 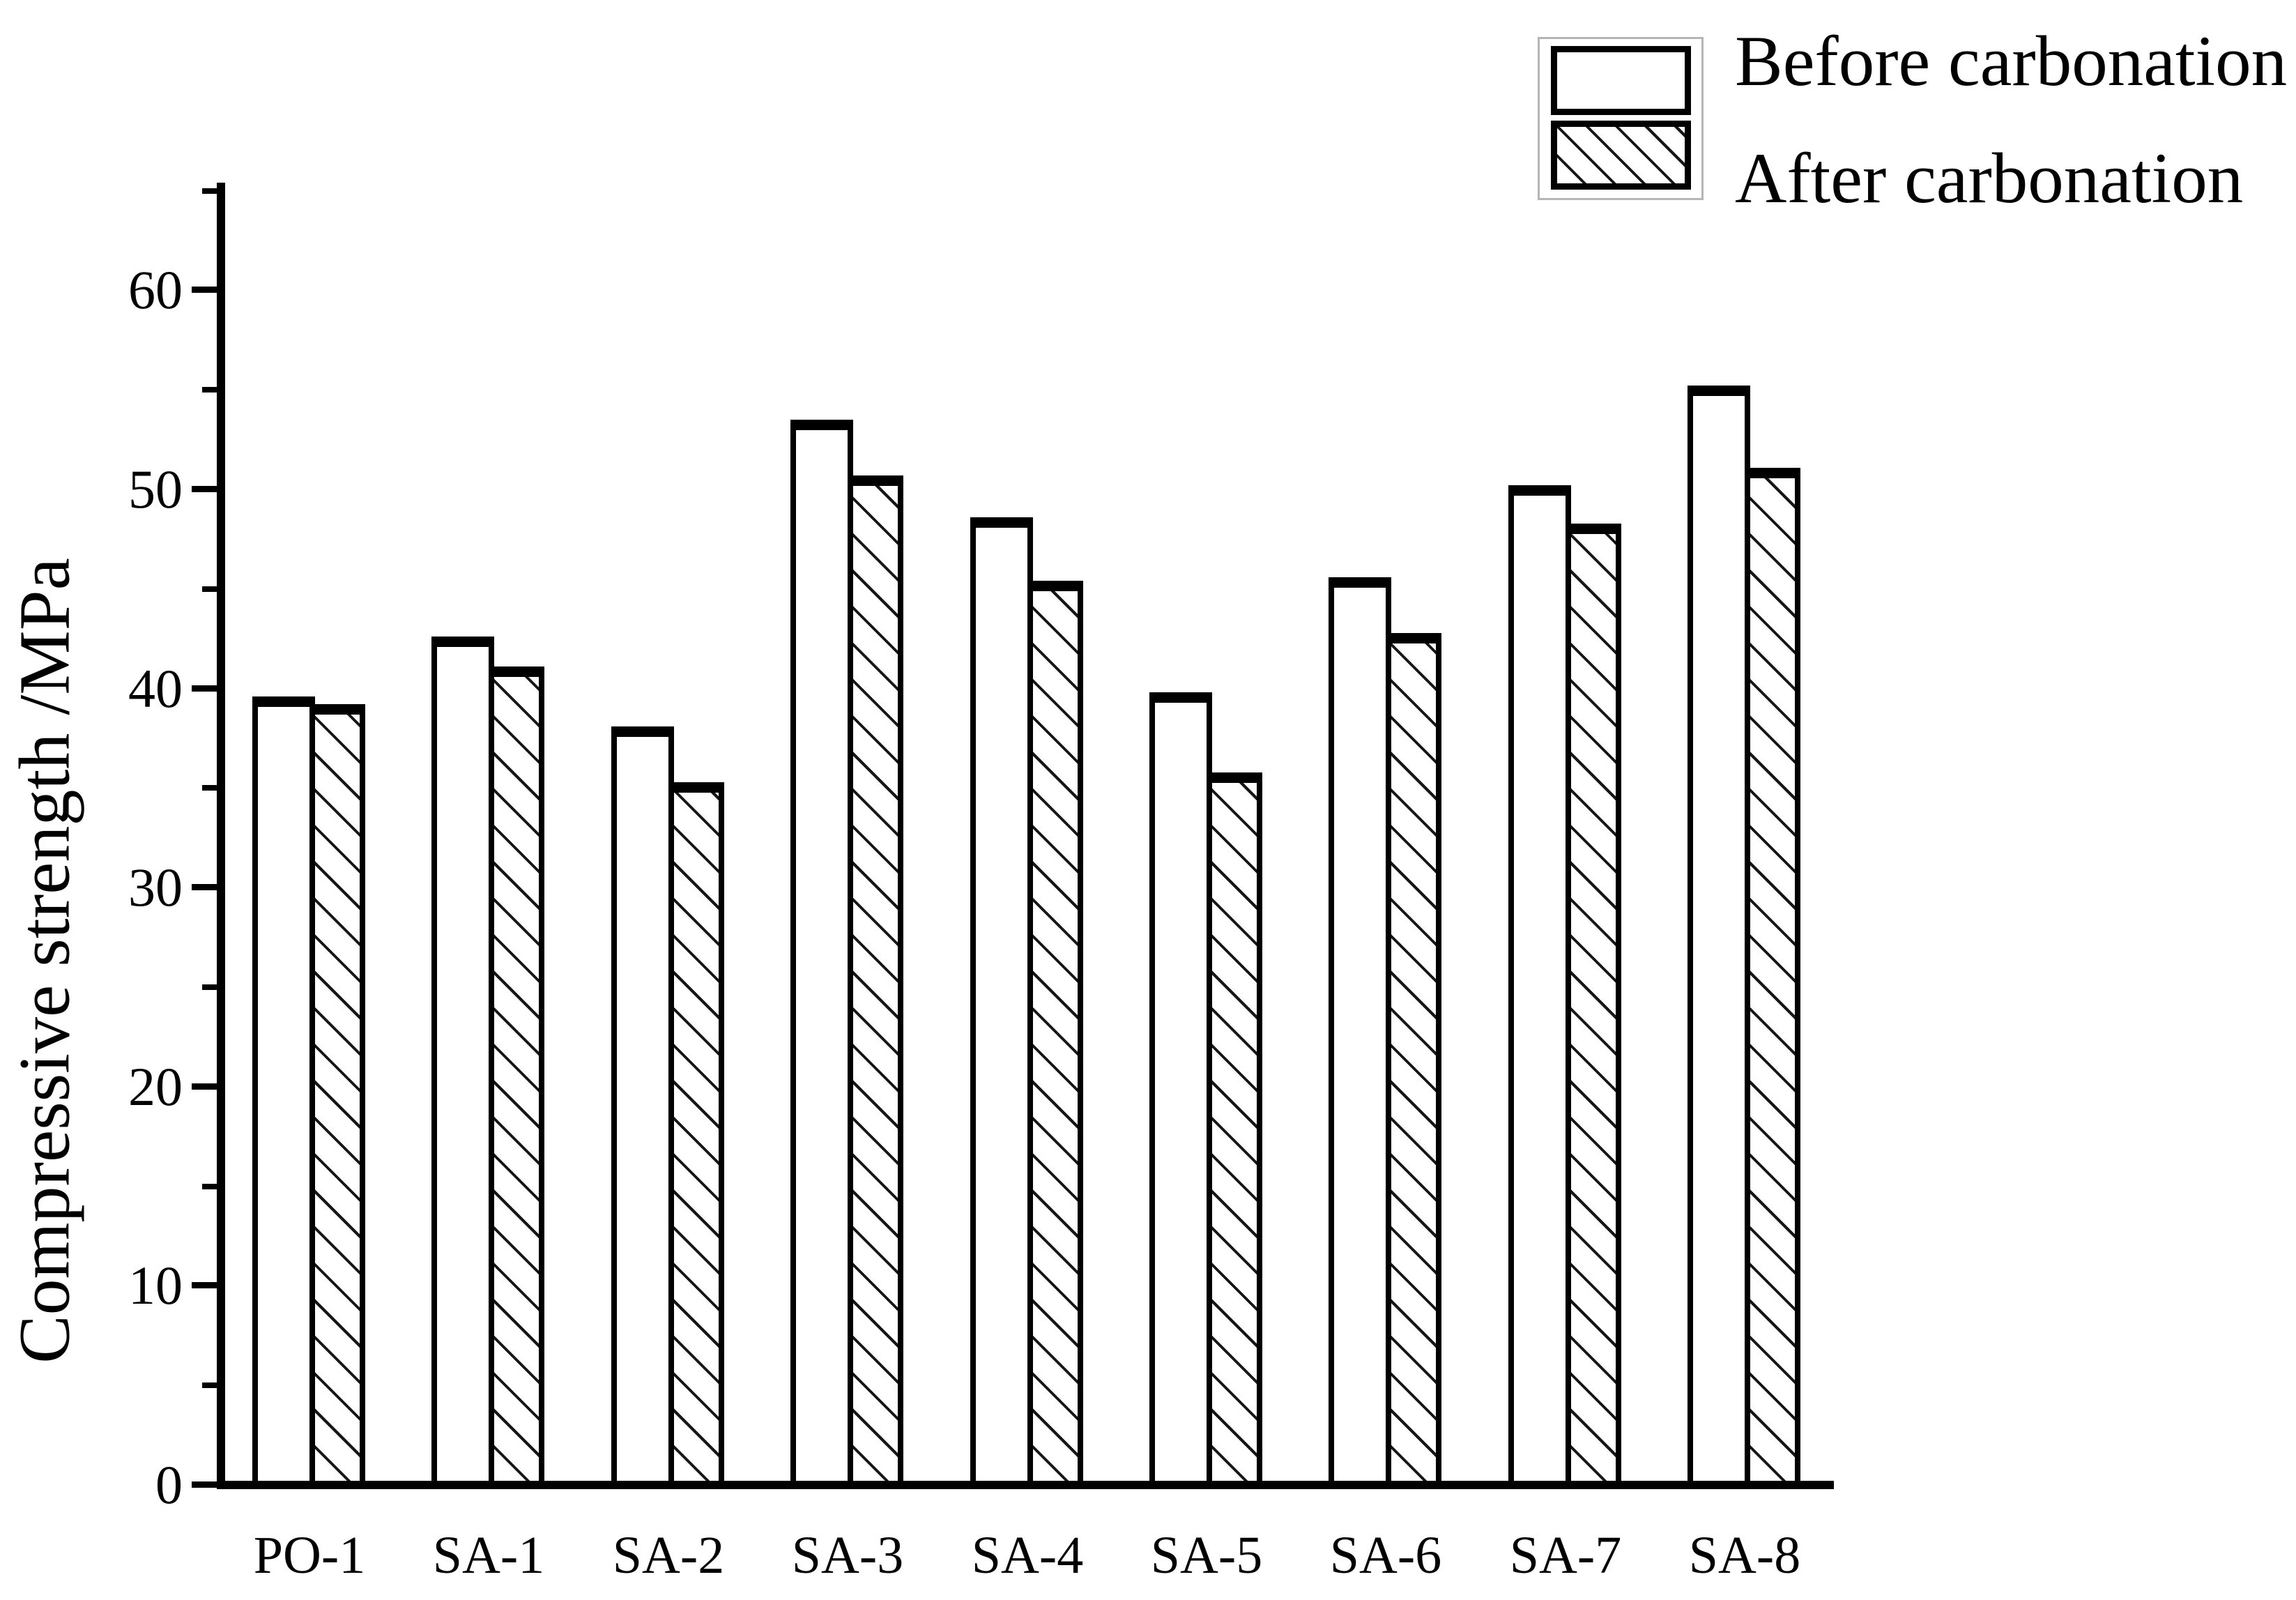 What do you see at coordinates (156, 688) in the screenshot?
I see `y-axis-tick-label-40: 40` at bounding box center [156, 688].